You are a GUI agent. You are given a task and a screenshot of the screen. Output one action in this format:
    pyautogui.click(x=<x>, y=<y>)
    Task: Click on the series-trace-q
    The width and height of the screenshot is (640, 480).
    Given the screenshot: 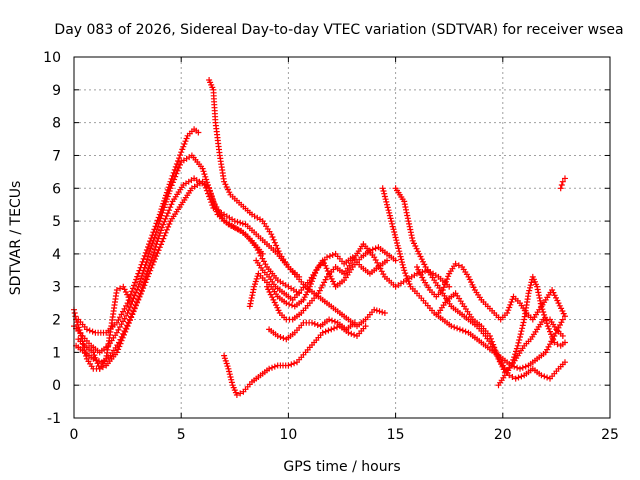 What is the action you would take?
    pyautogui.click(x=562, y=183)
    